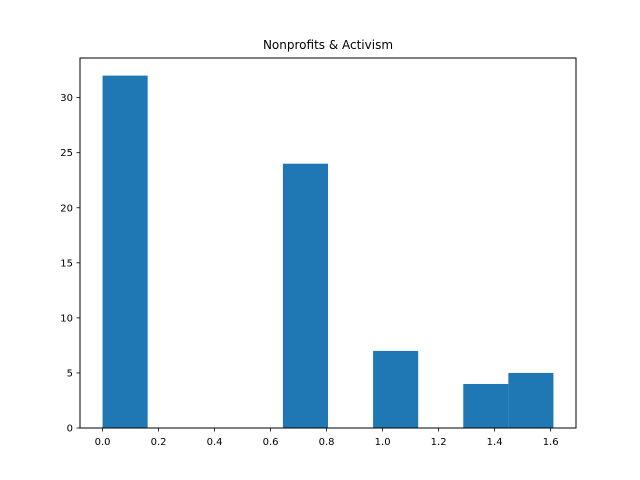 Image resolution: width=640 pixels, height=480 pixels. Describe the element at coordinates (66, 153) in the screenshot. I see `y-tick-label: 25` at that location.